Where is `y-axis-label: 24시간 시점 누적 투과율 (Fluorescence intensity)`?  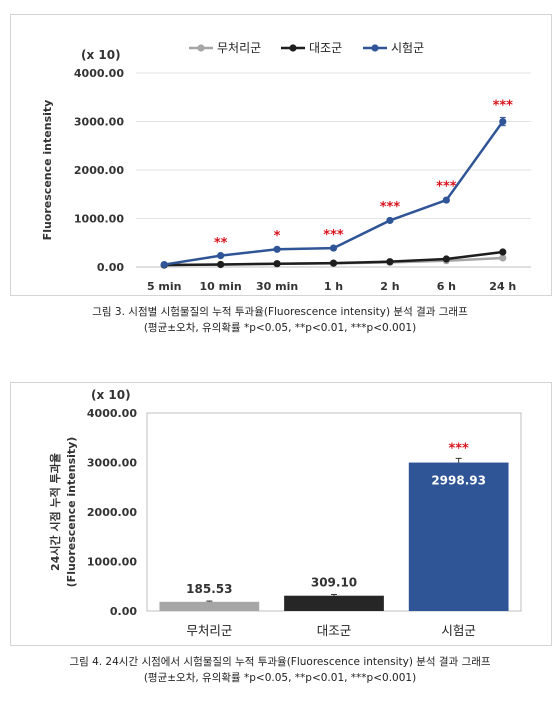 y-axis-label: 24시간 시점 누적 투과율 (Fluorescence intensity) is located at coordinates (63, 512).